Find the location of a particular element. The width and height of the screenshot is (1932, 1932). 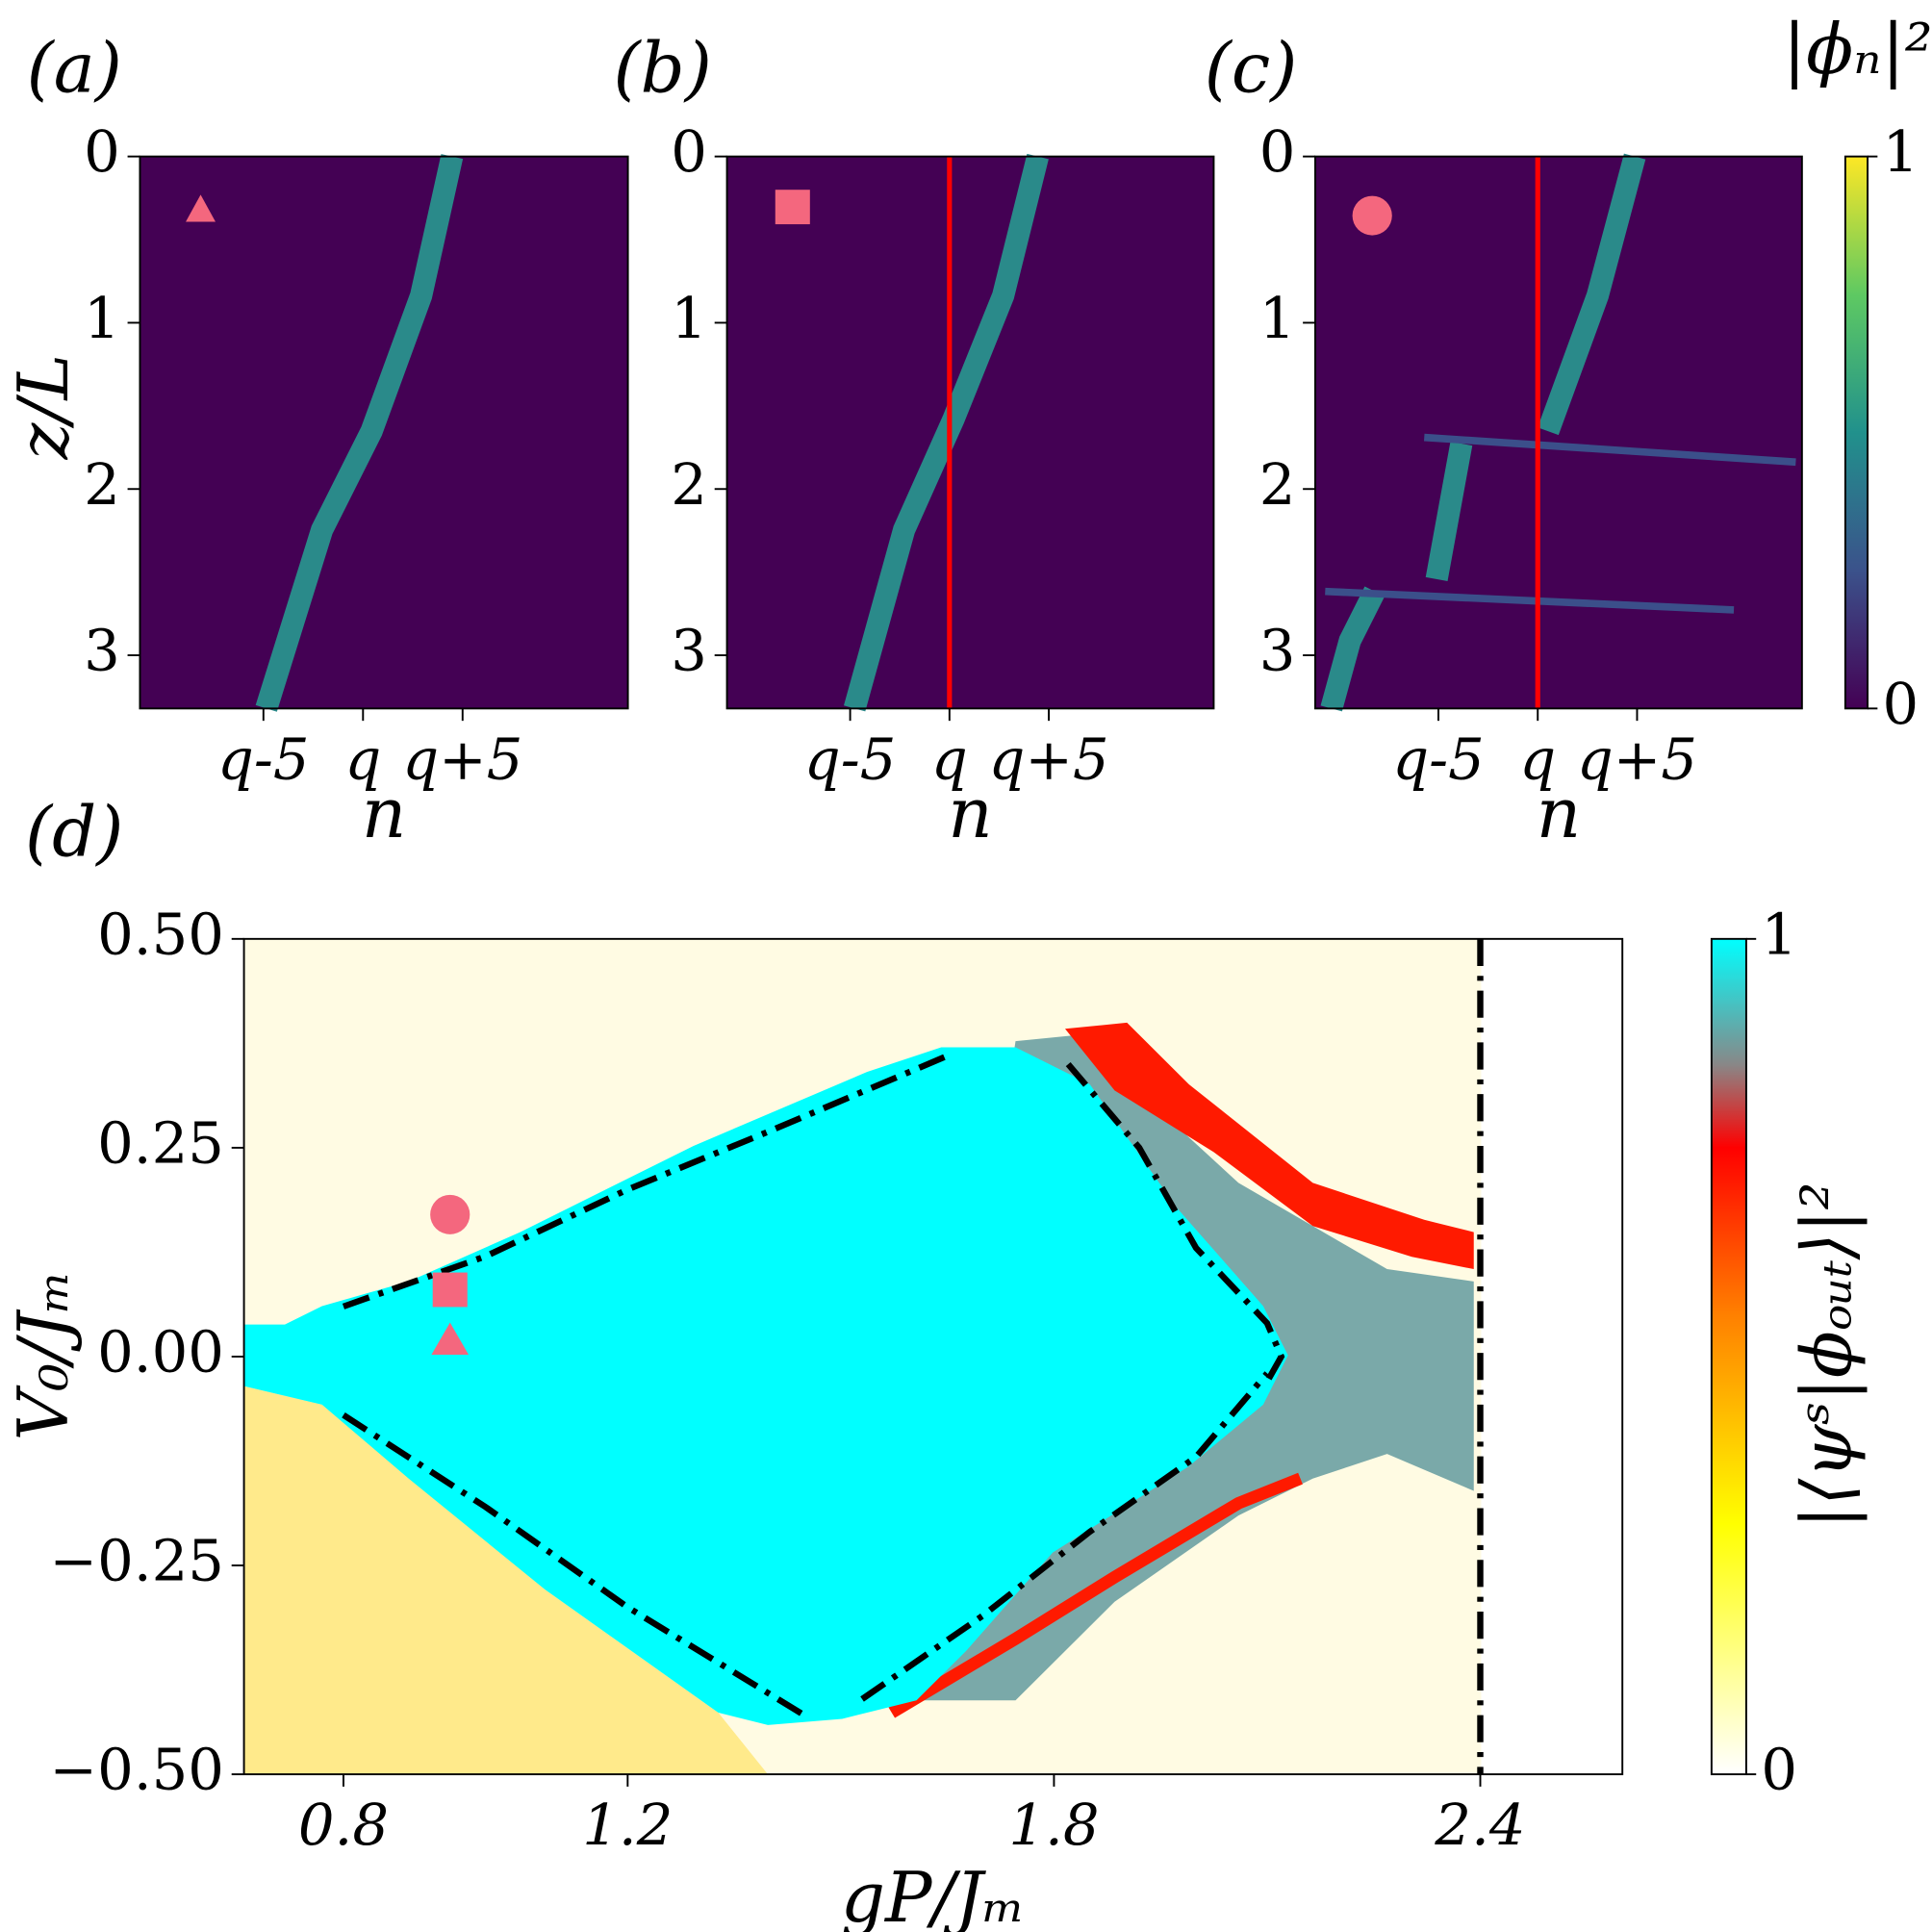

x-axis-label: gP/Jₘ is located at coordinates (933, 1894).